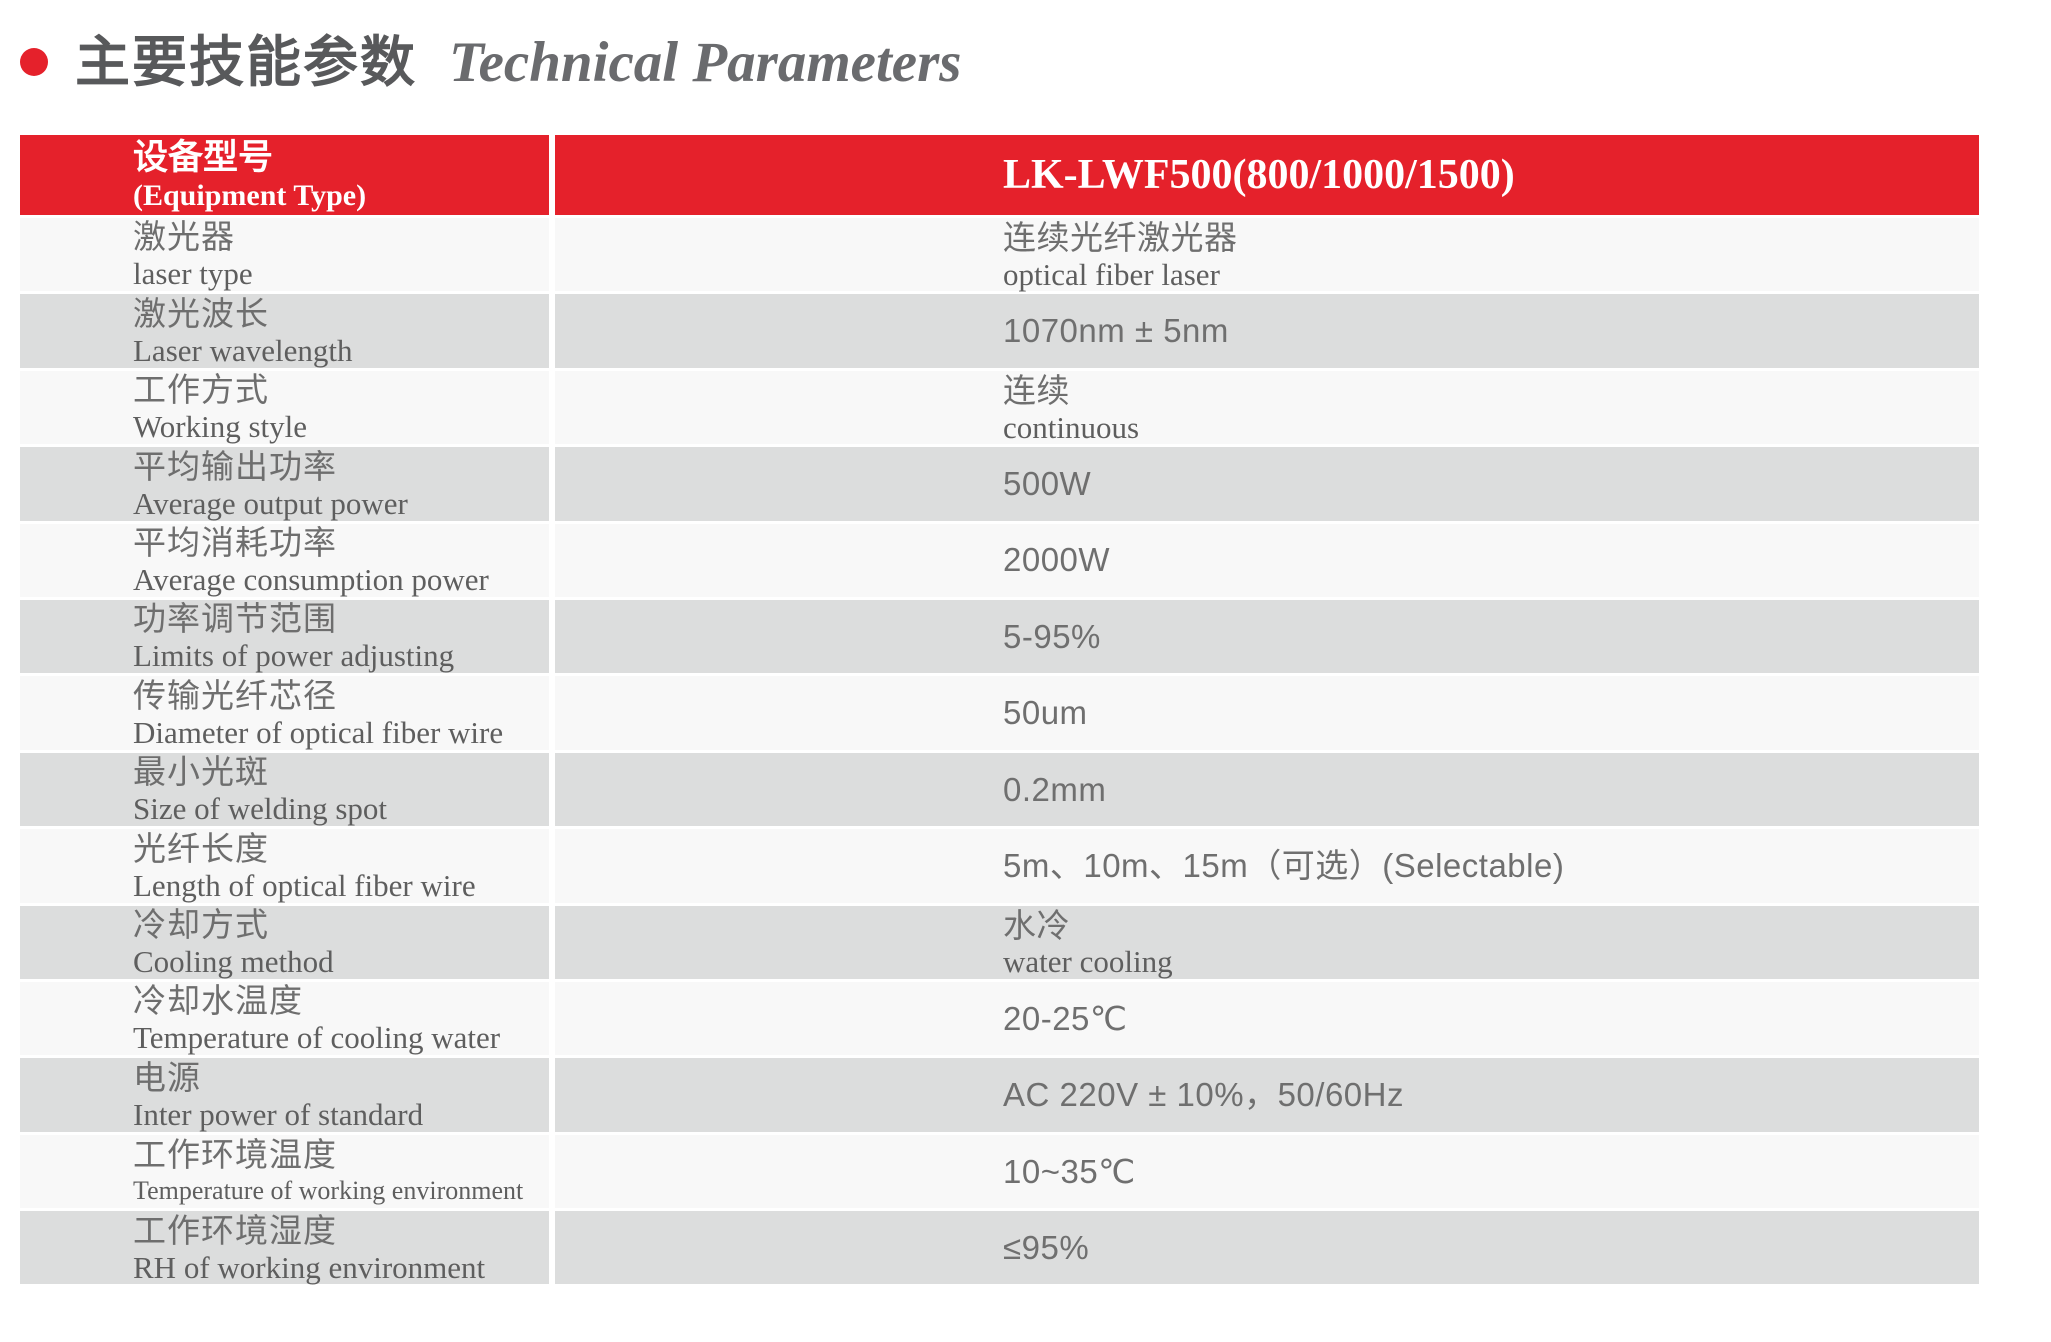 The width and height of the screenshot is (2051, 1342). I want to click on parameter-label-cell: 平均消耗功率 Average consumption power, so click(287, 558).